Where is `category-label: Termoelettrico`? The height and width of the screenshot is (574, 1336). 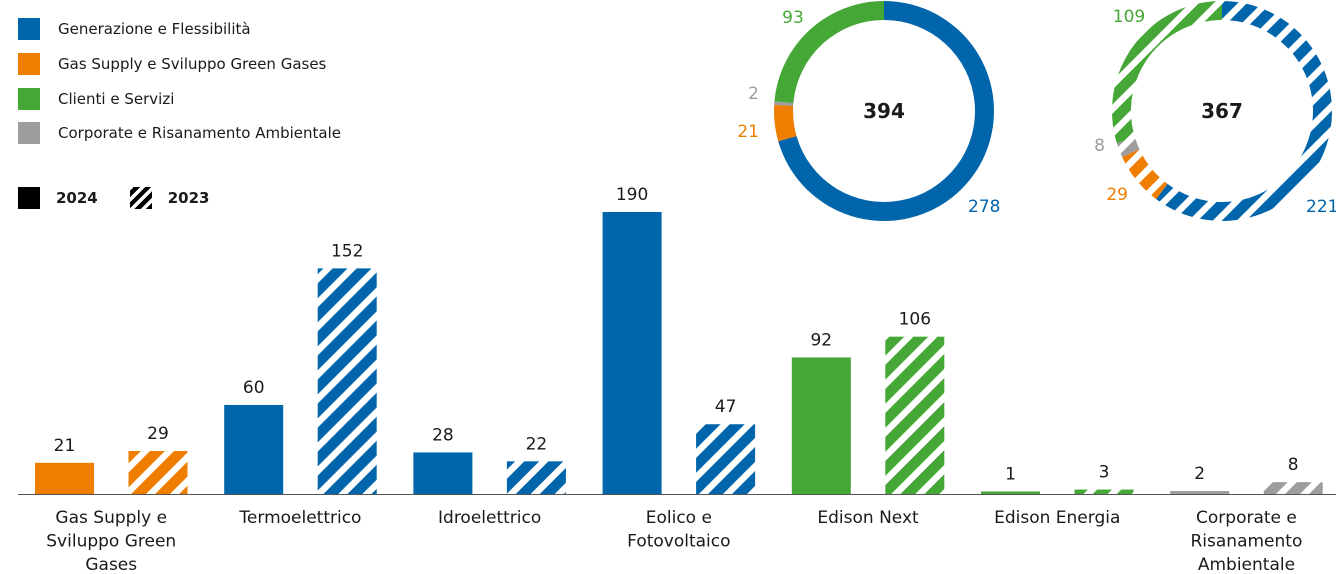
category-label: Termoelettrico is located at coordinates (299, 518).